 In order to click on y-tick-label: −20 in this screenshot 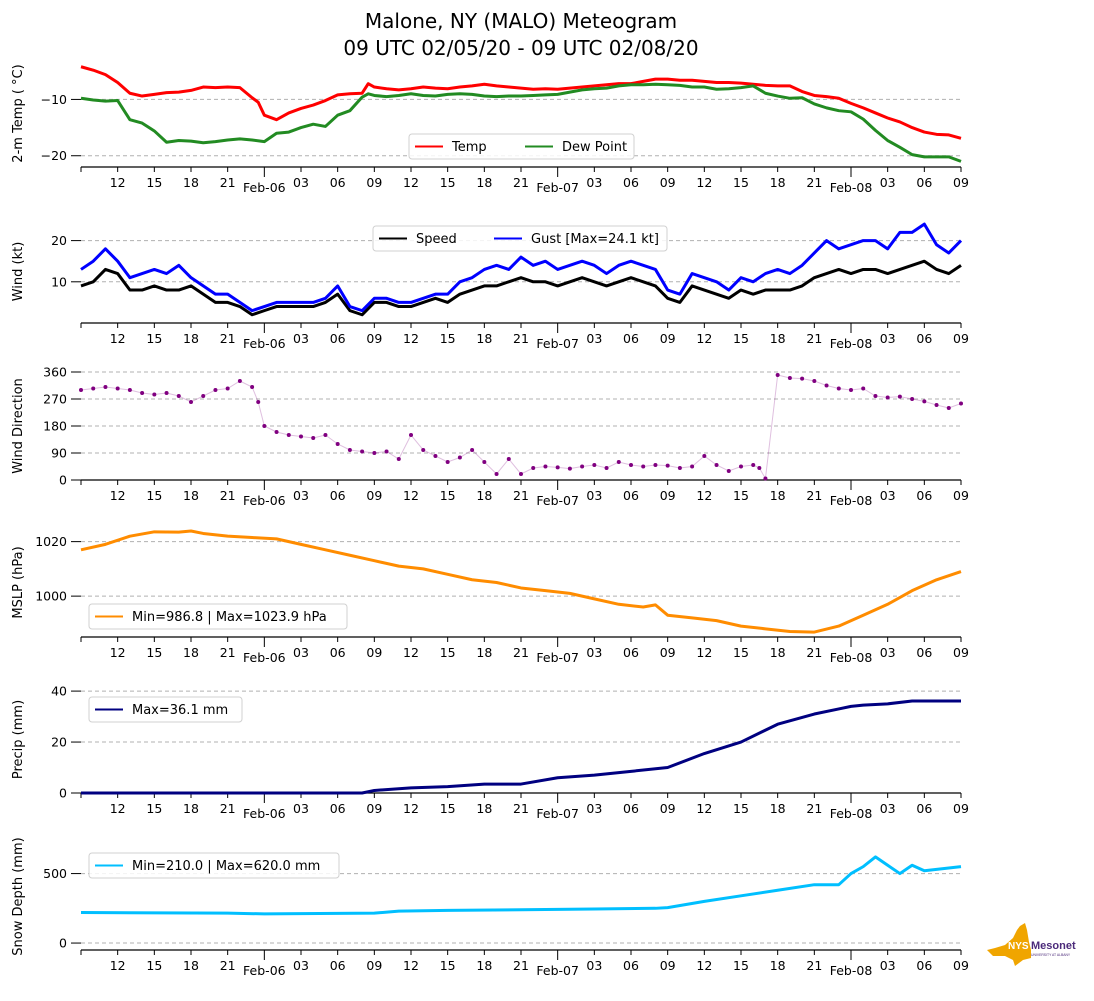, I will do `click(54, 155)`.